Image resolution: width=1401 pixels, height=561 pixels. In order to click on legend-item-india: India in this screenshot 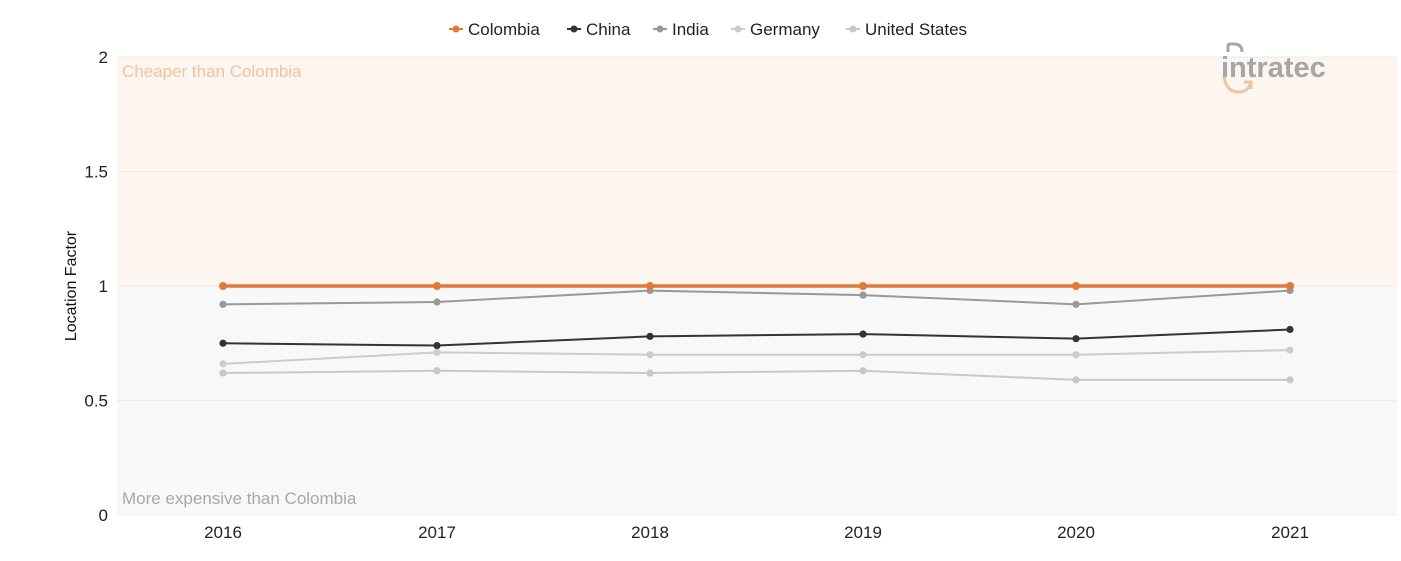, I will do `click(681, 29)`.